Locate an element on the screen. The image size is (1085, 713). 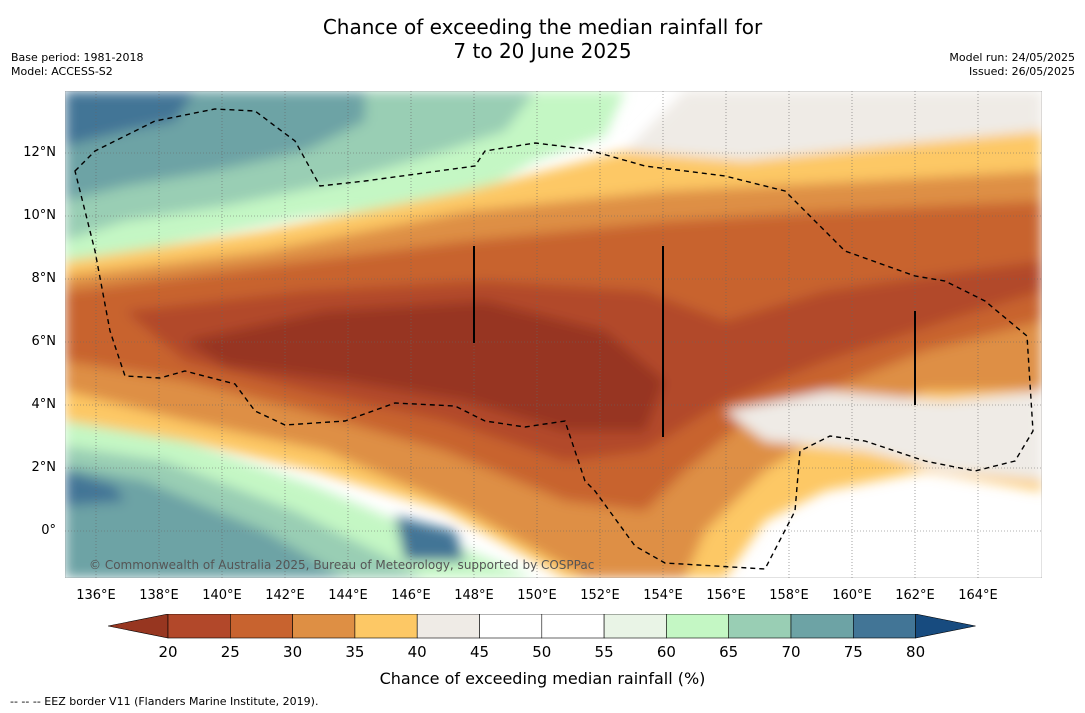
colorbar-tick: 70 is located at coordinates (791, 652).